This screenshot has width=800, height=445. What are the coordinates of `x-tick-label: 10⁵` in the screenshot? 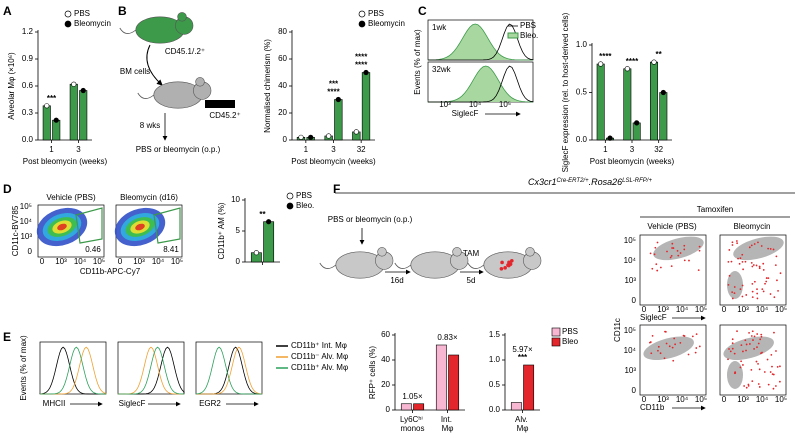 It's located at (505, 104).